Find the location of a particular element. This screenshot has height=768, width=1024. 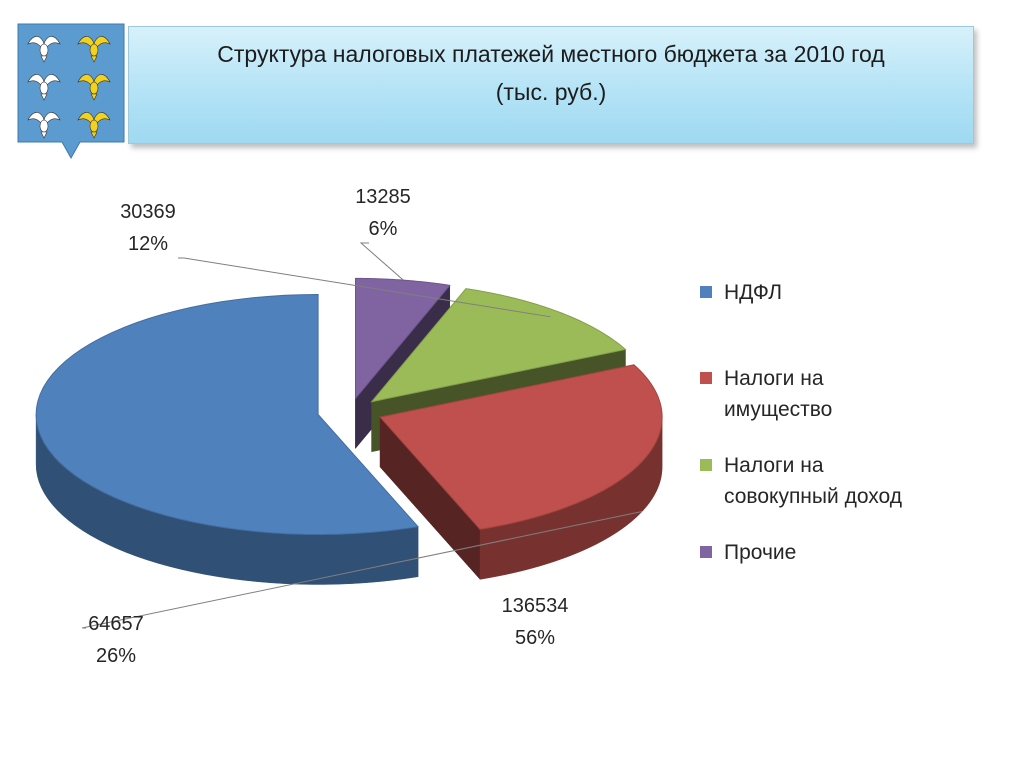

legend-label: Прочие is located at coordinates (760, 552).